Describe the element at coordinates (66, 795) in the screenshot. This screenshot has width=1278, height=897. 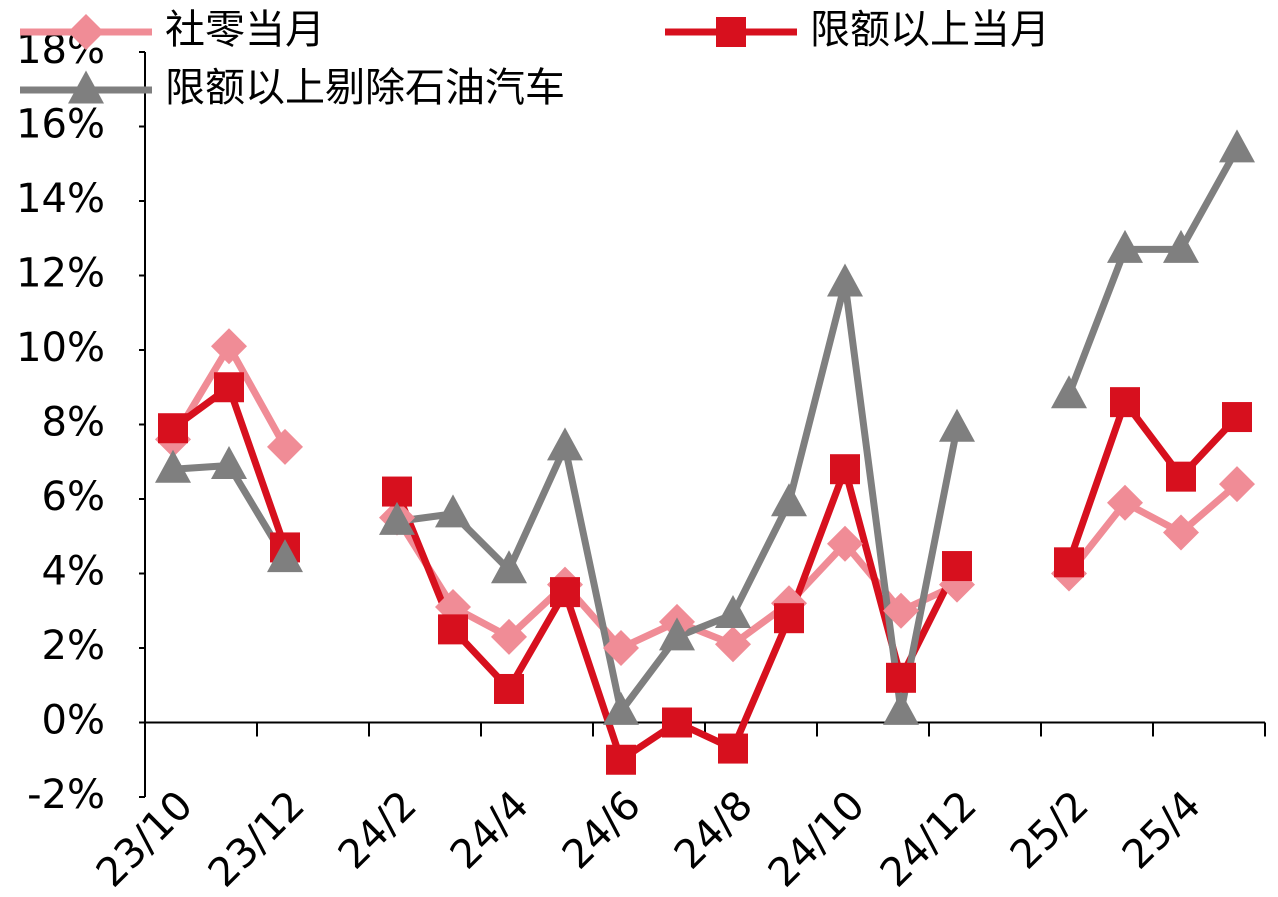
I see `y-tick-label: -2%` at that location.